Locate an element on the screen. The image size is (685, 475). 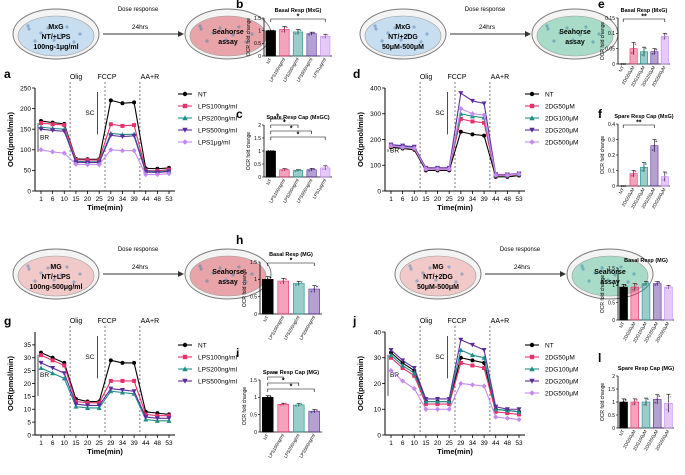
x-tick-label: 53 is located at coordinates (519, 199).